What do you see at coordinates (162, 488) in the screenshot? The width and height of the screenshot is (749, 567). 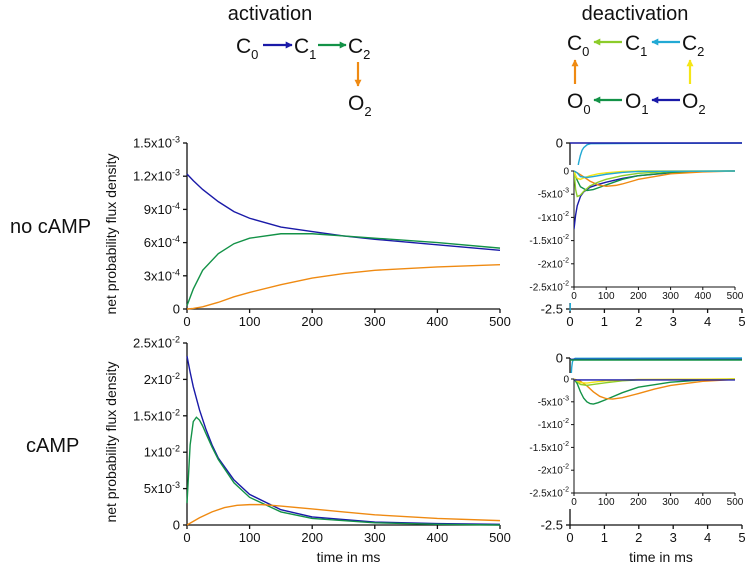 I see `y-tick-label: 5x10⁻³` at bounding box center [162, 488].